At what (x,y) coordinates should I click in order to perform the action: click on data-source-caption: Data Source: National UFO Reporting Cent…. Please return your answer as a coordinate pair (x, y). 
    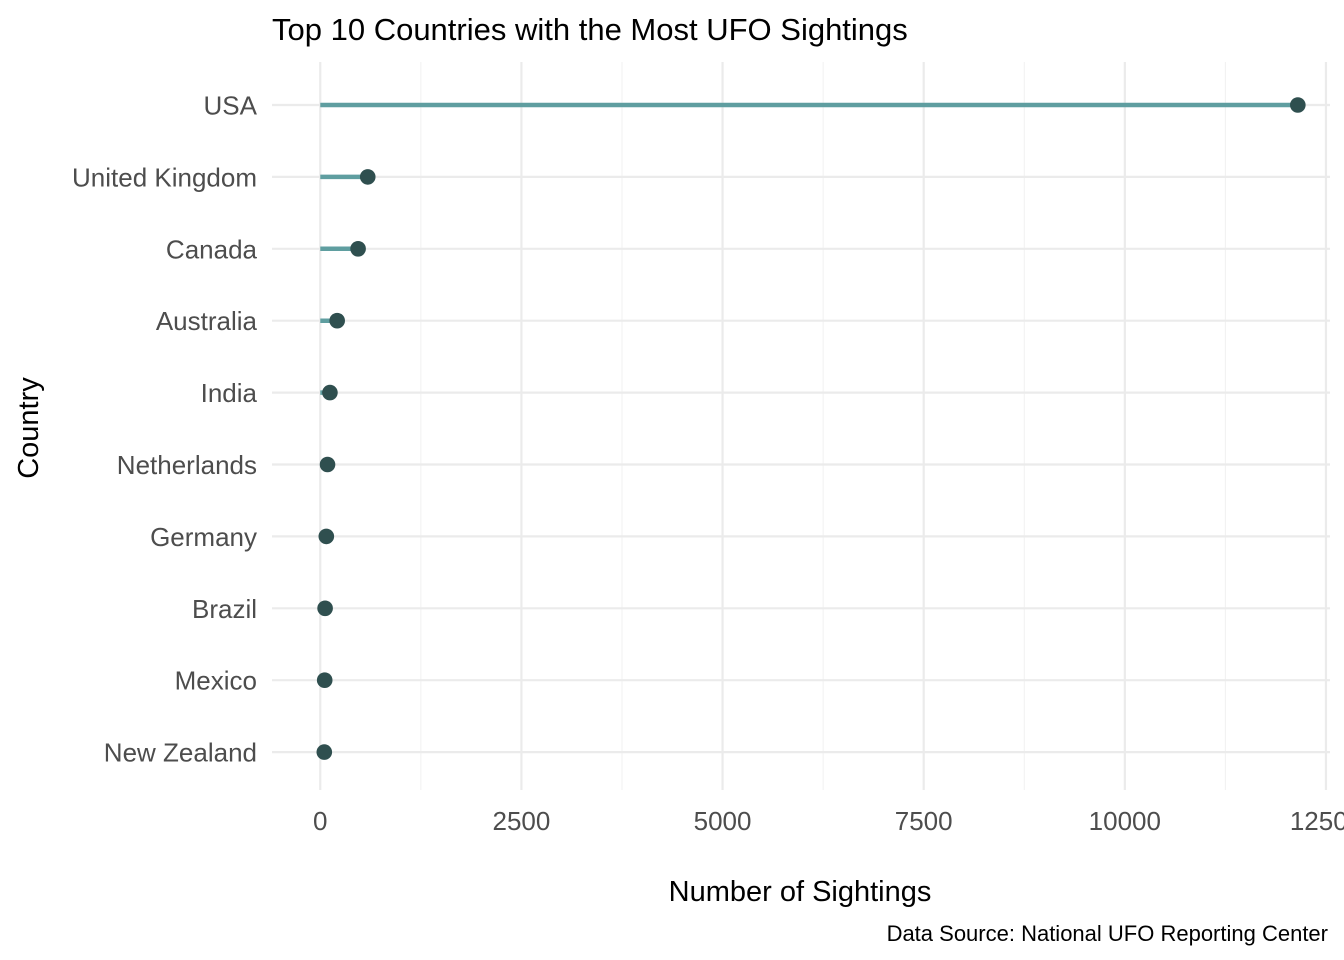
    Looking at the image, I should click on (1107, 933).